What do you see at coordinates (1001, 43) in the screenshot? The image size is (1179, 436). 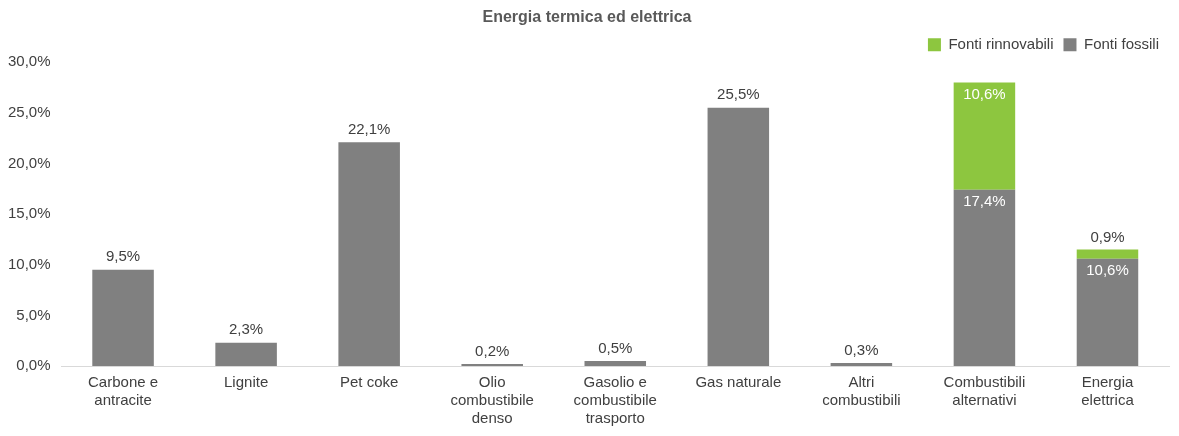 I see `legend-label: Fonti rinnovabili` at bounding box center [1001, 43].